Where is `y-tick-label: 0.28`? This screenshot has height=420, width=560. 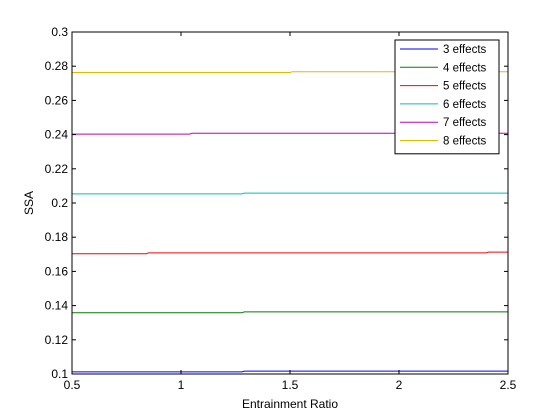 y-tick-label: 0.28 is located at coordinates (57, 66).